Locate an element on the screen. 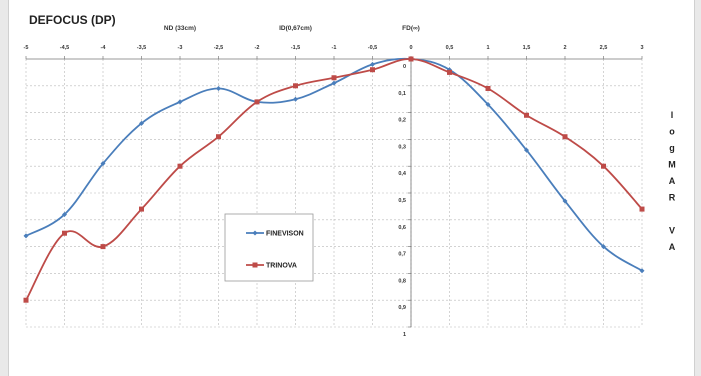  y-label-letter: g is located at coordinates (672, 148).